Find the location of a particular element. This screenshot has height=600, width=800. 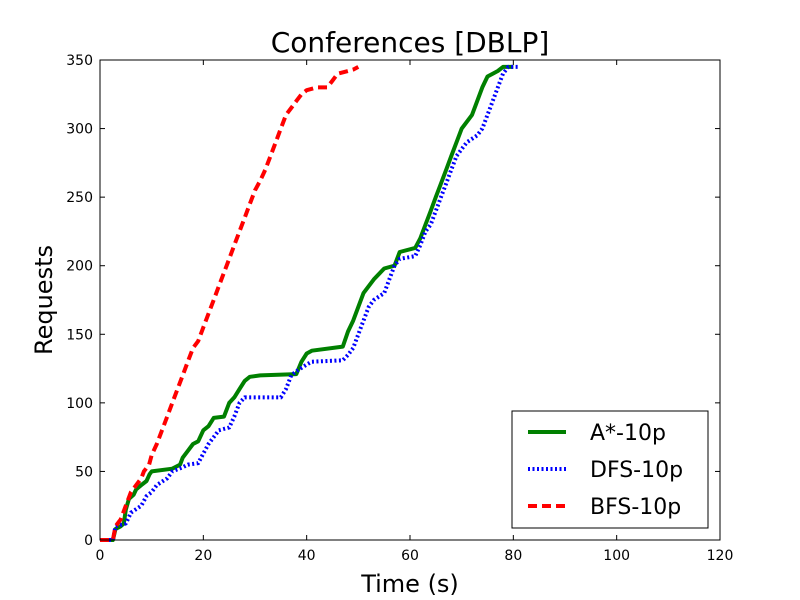

legend-label-1: DFS-10p is located at coordinates (636, 470).